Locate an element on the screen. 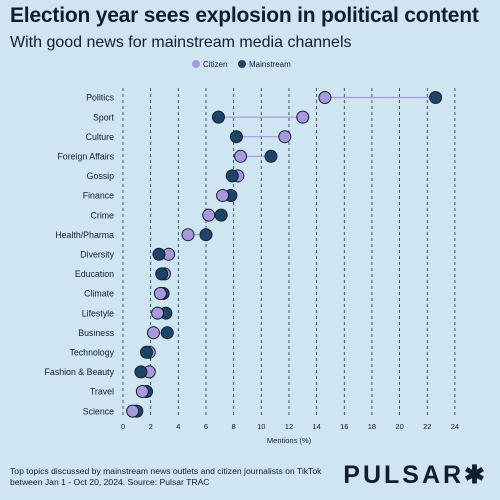  x-axis-label: Mentions (%) is located at coordinates (289, 440).